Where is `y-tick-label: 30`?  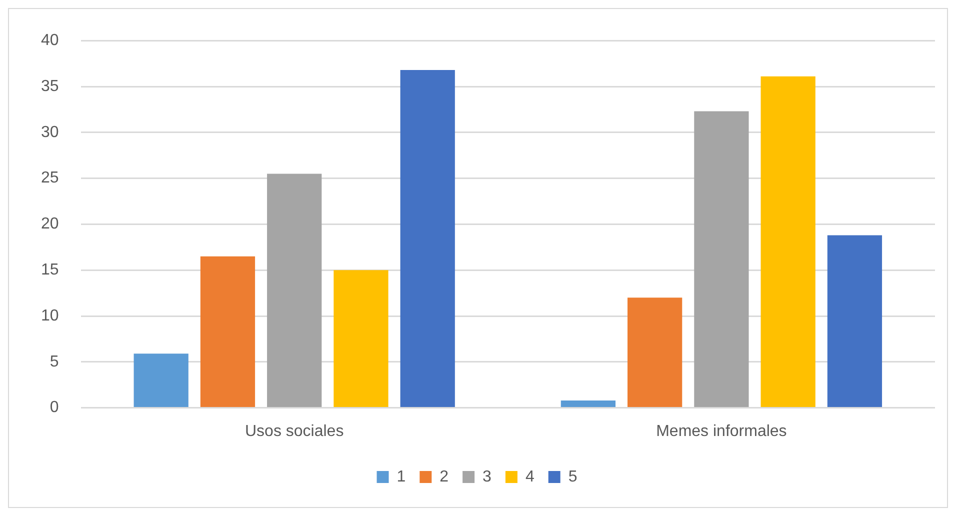 y-tick-label: 30 is located at coordinates (50, 132).